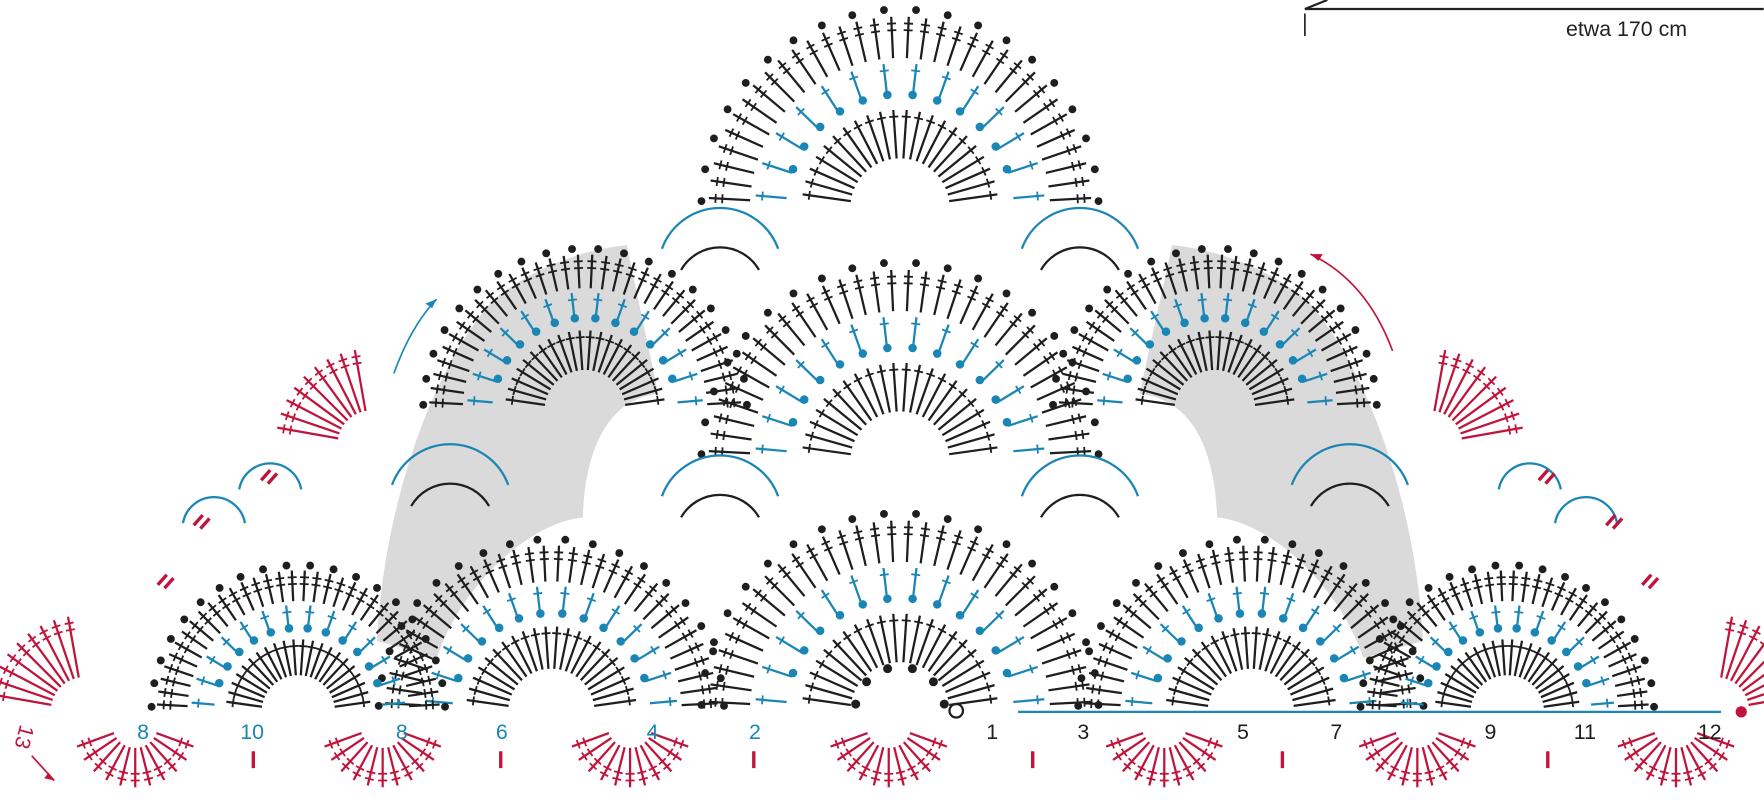 The height and width of the screenshot is (803, 1764). I want to click on double-bar, so click(162, 579).